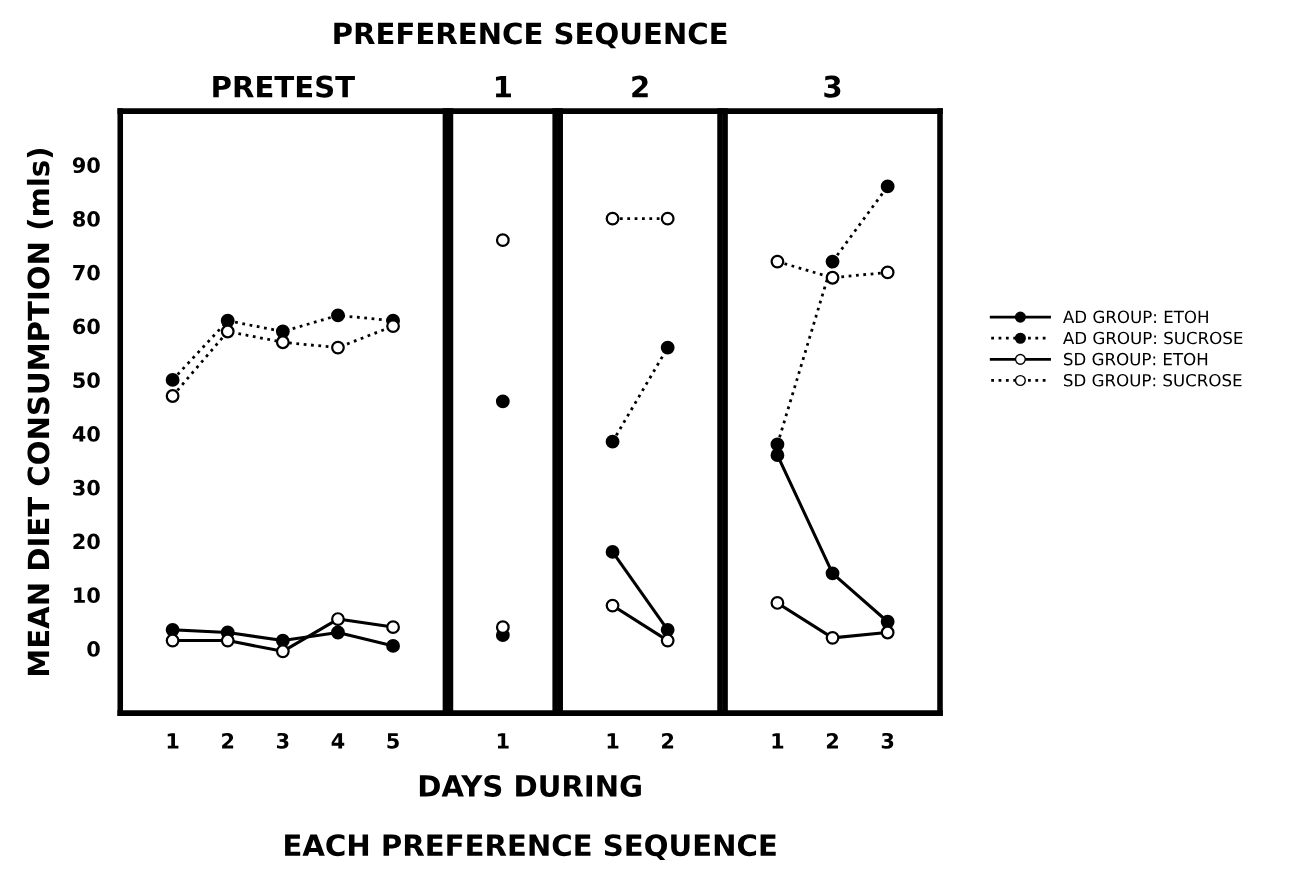 The height and width of the screenshot is (875, 1293). Describe the element at coordinates (86, 326) in the screenshot. I see `y-tick-label: 60` at that location.